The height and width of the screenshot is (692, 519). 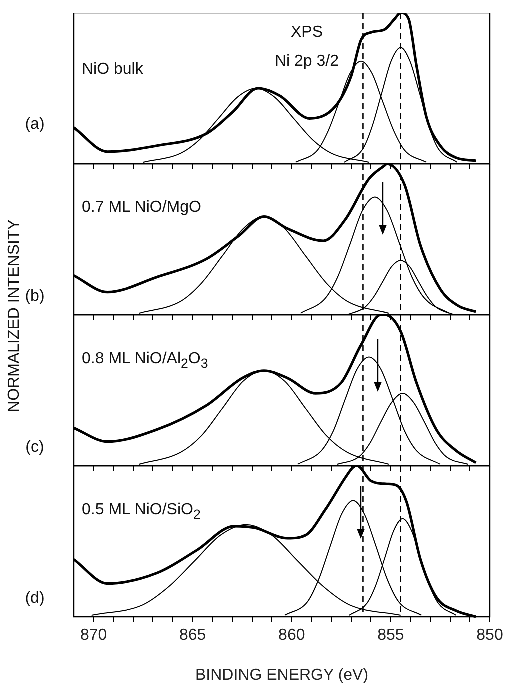 I want to click on text: (c), so click(x=35, y=447).